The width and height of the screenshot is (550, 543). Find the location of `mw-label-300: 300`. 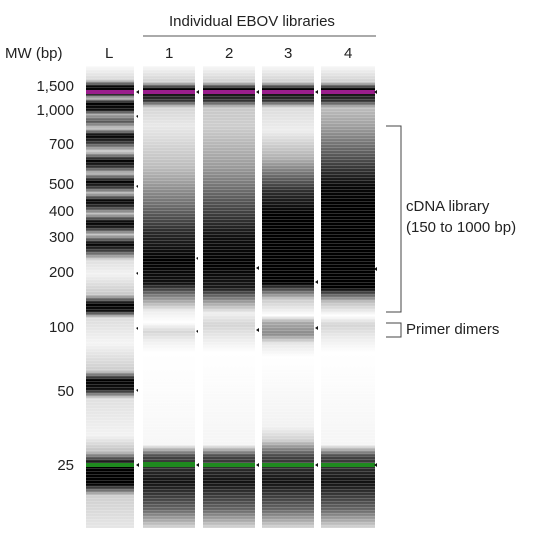

mw-label-300: 300 is located at coordinates (61, 237).